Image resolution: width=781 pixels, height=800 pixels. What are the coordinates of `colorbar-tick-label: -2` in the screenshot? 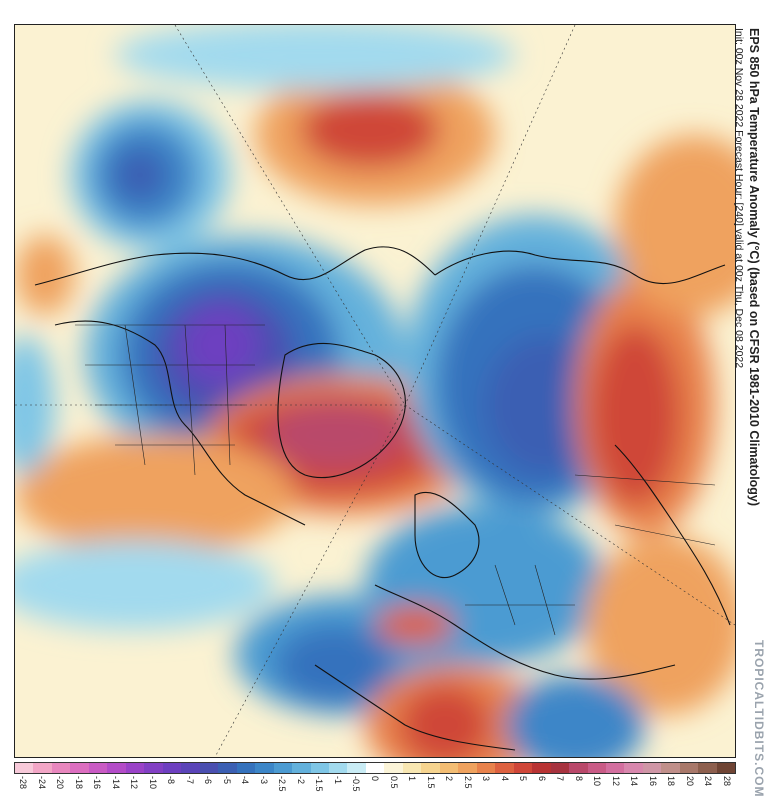 It's located at (300, 780).